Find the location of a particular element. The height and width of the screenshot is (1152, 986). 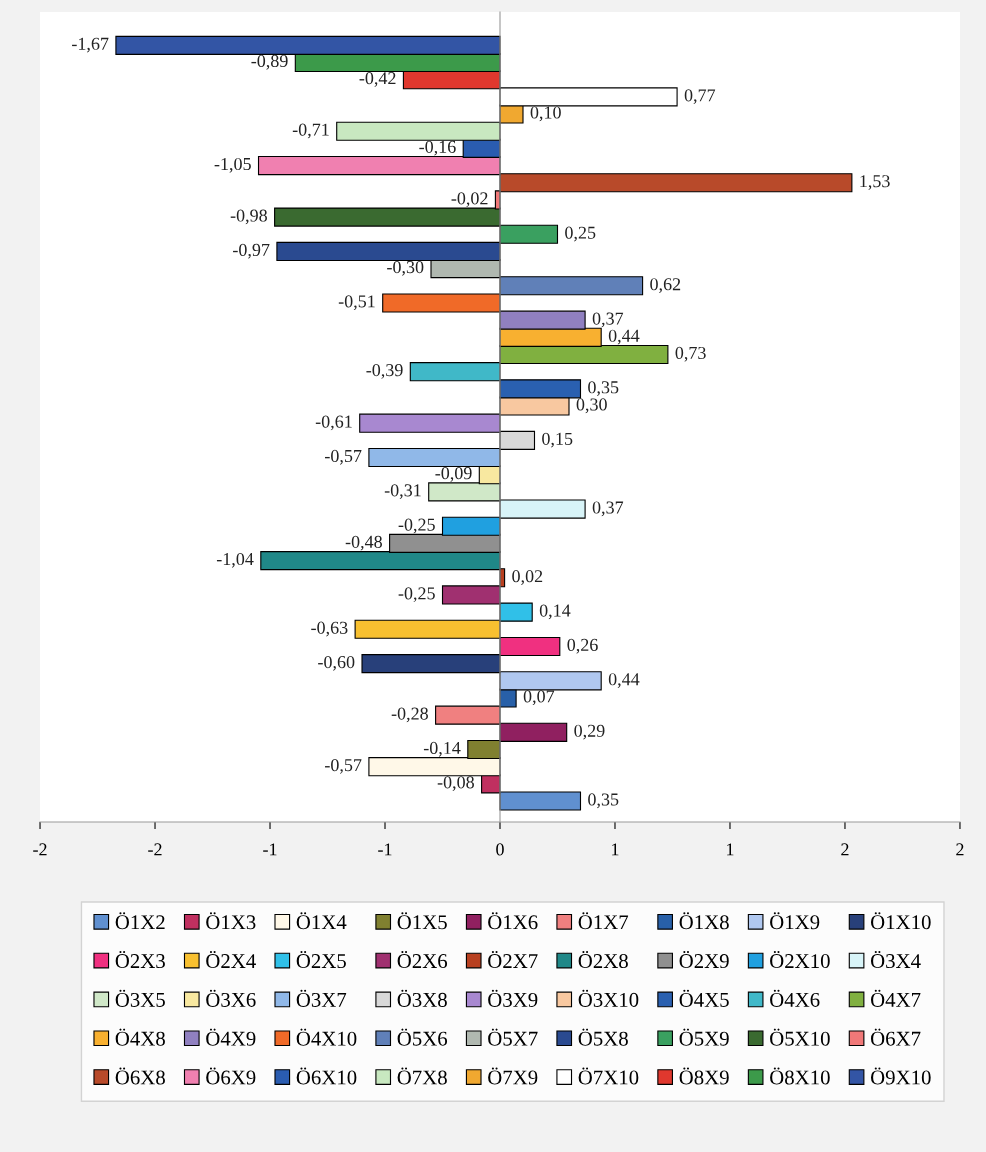

data-label: 0,14 is located at coordinates (555, 612).